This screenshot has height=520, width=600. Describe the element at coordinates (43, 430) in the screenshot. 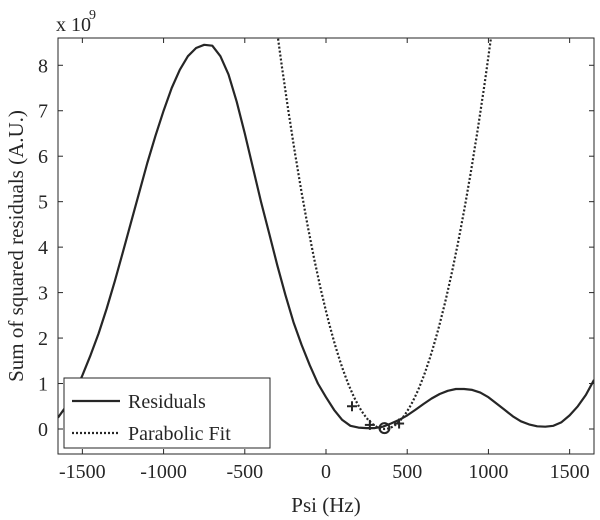

I see `y-tick-label: 0` at that location.